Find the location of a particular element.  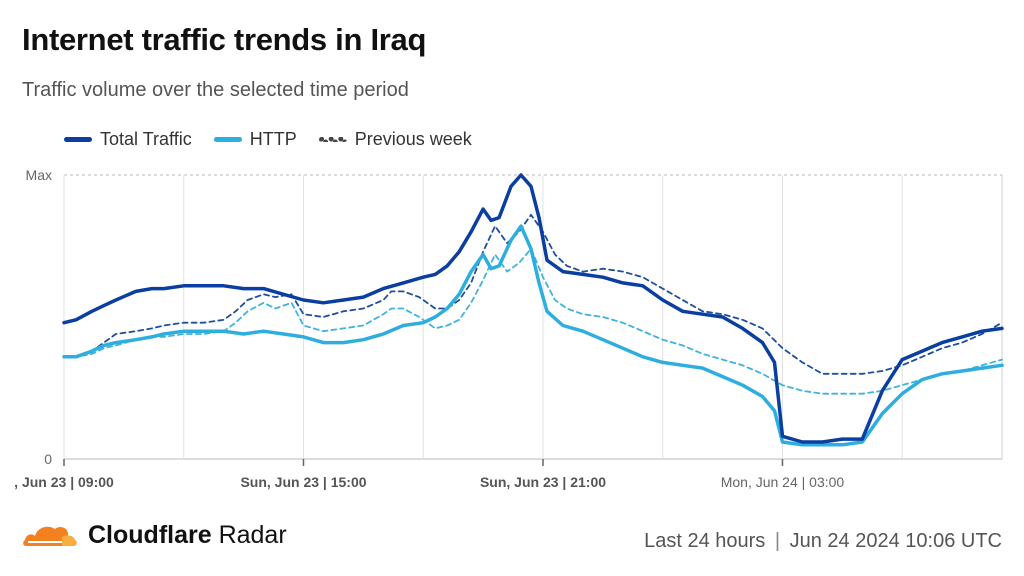

timestamp: Jun 24 2024 10:06 UTC is located at coordinates (895, 541).